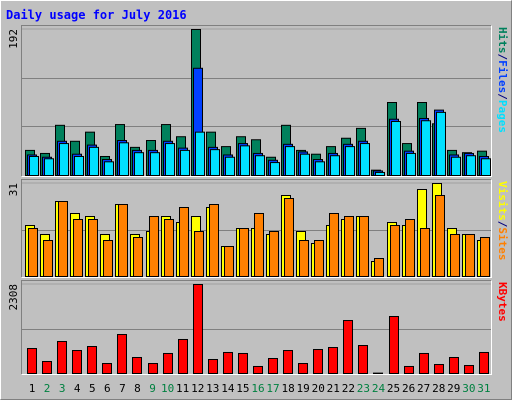 This screenshot has width=512, height=400. Describe the element at coordinates (242, 388) in the screenshot. I see `x-tick-label: 15` at that location.